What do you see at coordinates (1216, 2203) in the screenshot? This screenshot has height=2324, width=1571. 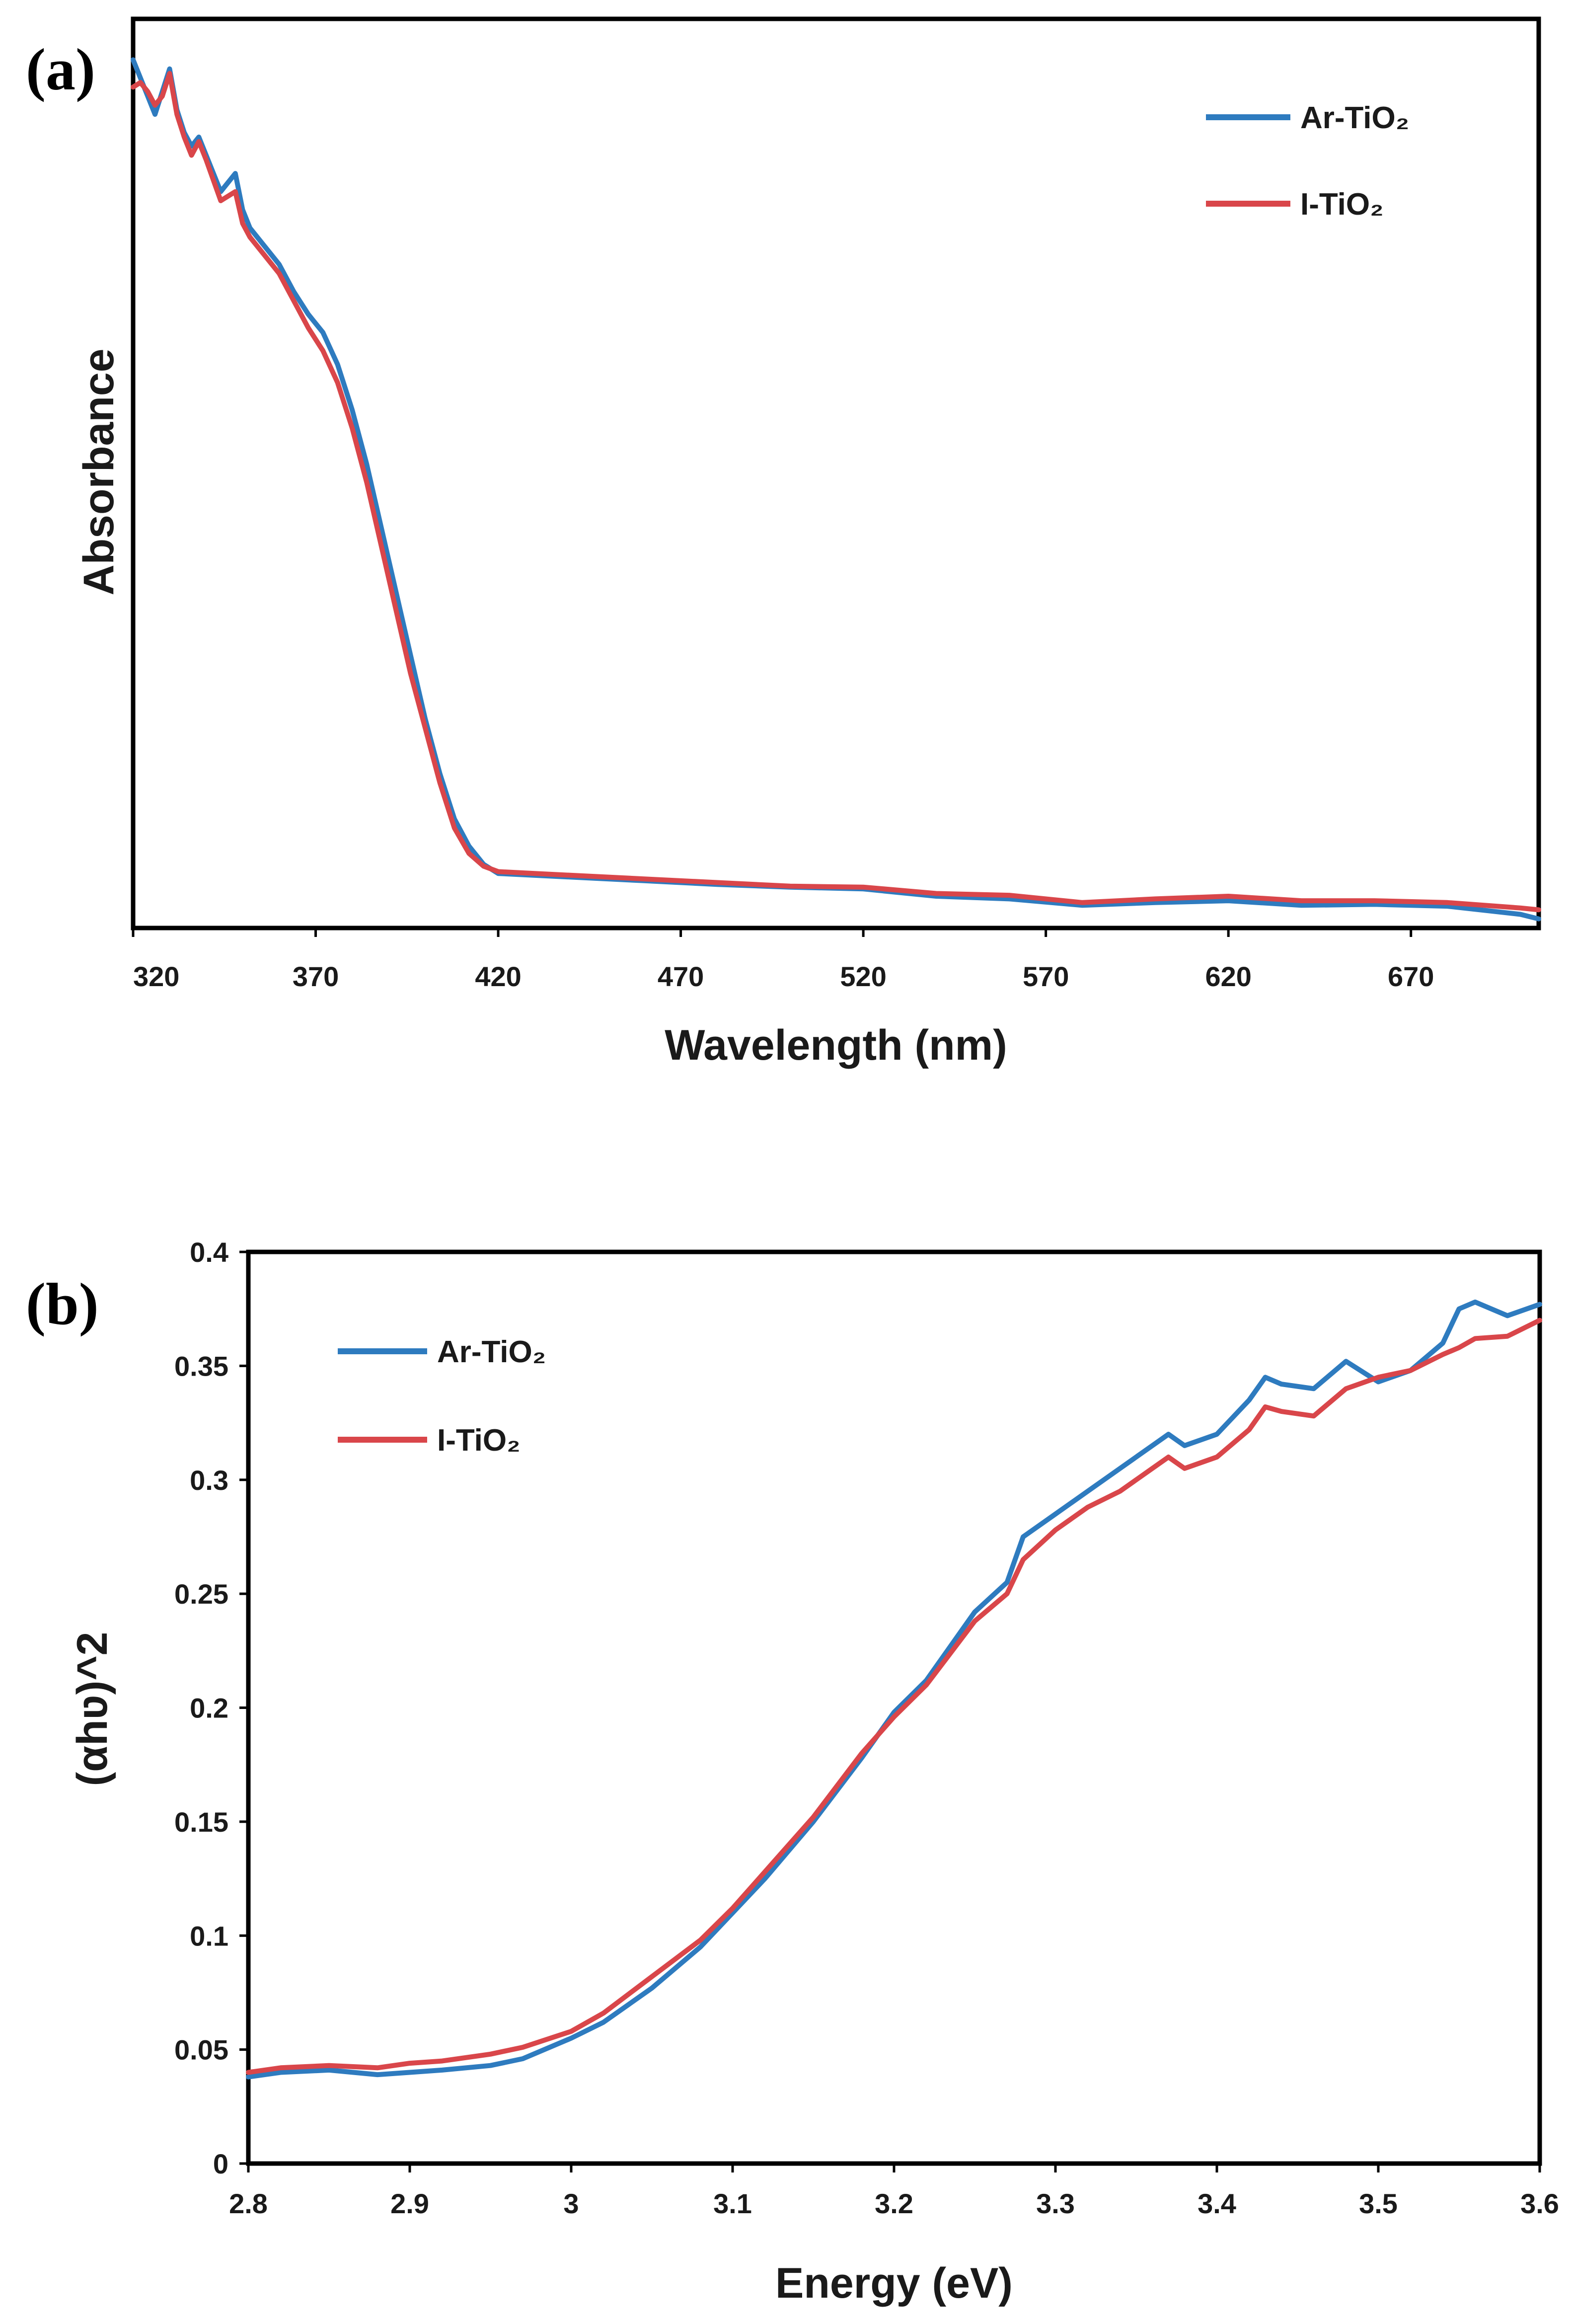 I see `x-tick-label: 3.4` at bounding box center [1216, 2203].